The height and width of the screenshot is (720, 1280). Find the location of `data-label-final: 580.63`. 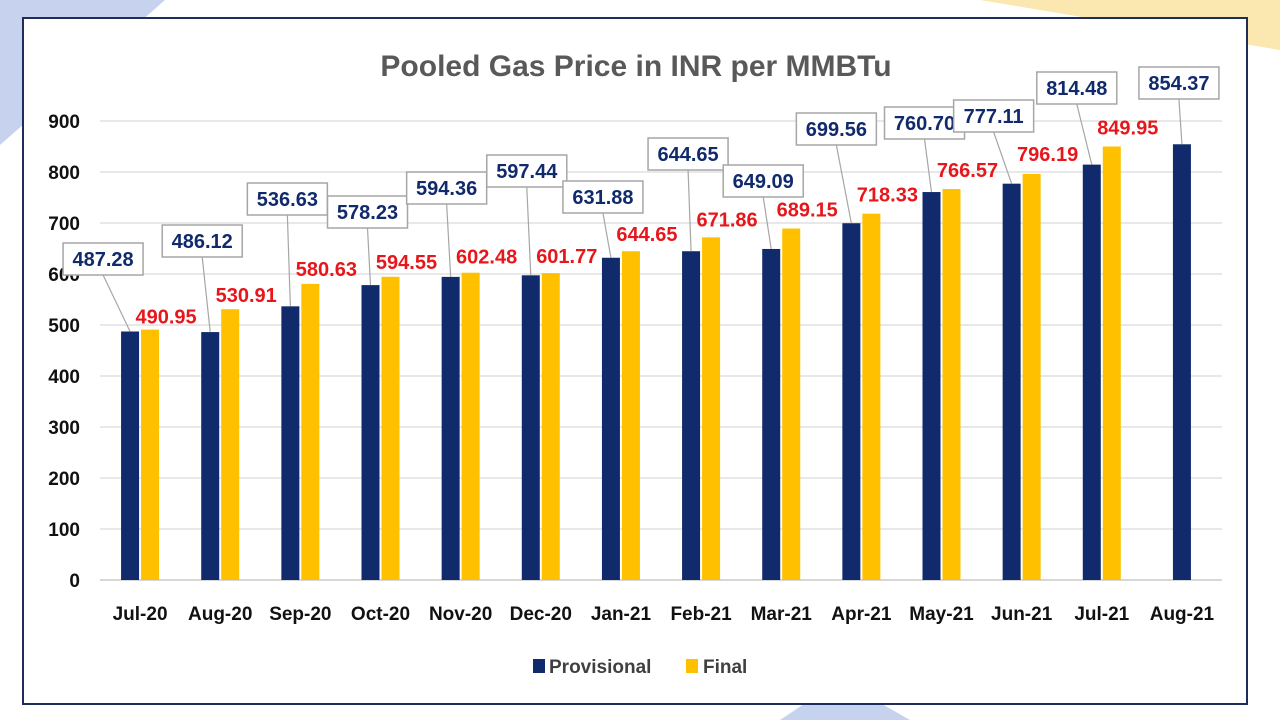

data-label-final: 580.63 is located at coordinates (326, 270).